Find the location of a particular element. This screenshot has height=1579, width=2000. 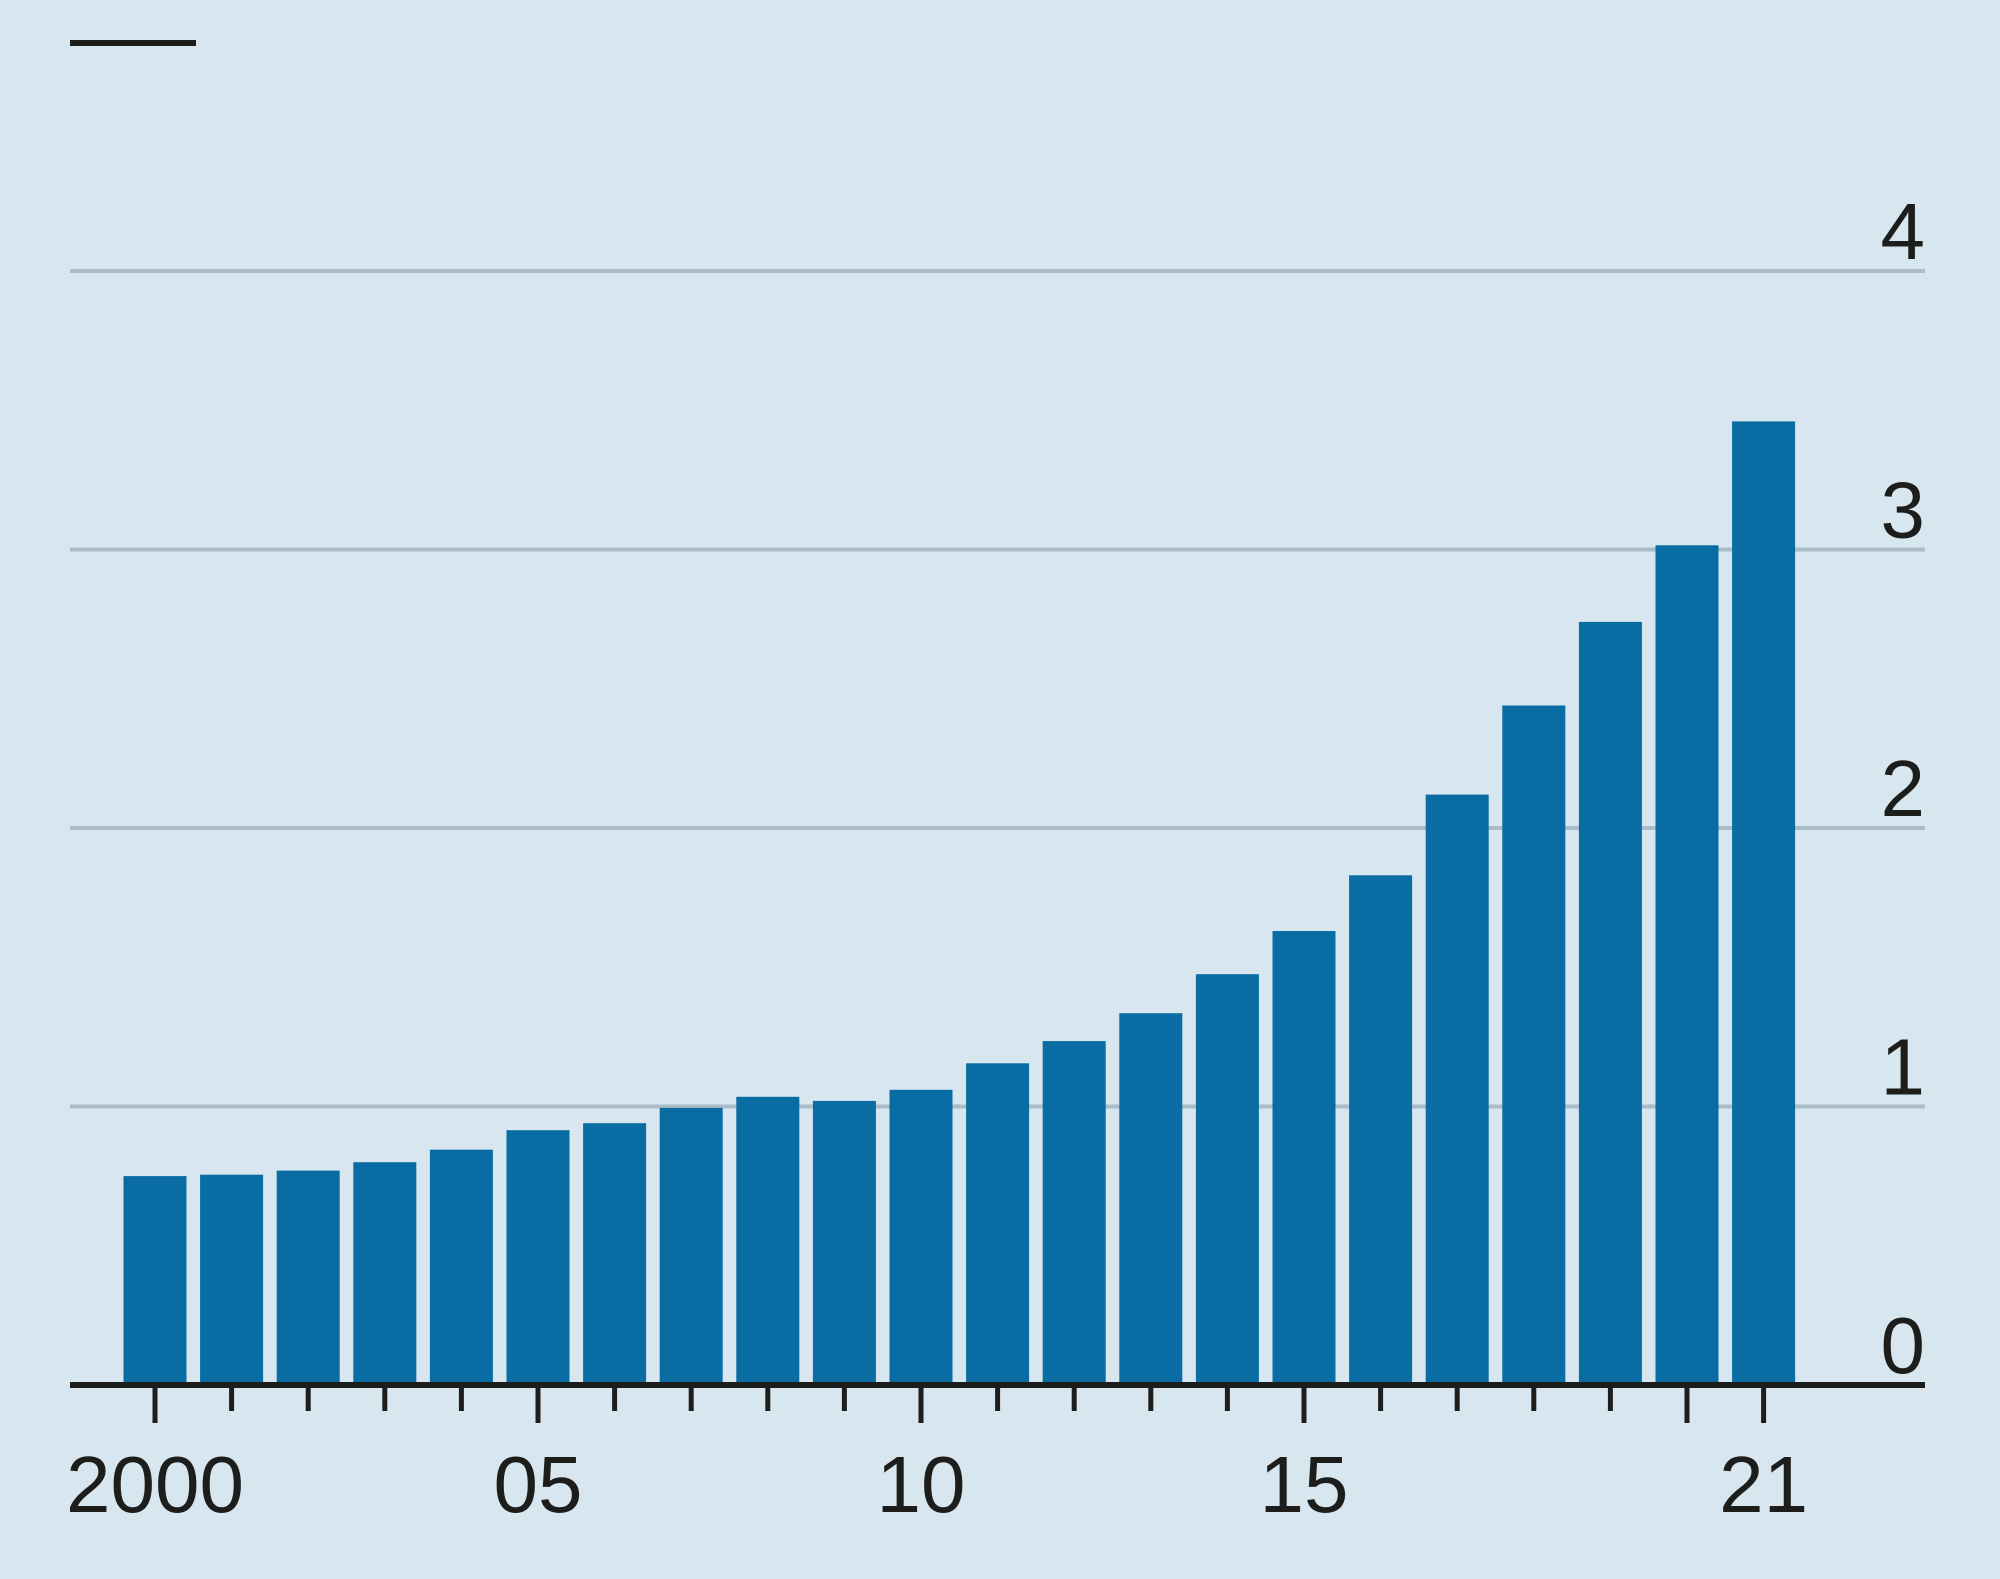

y-tick-label-1: 1 is located at coordinates (1903, 1067).